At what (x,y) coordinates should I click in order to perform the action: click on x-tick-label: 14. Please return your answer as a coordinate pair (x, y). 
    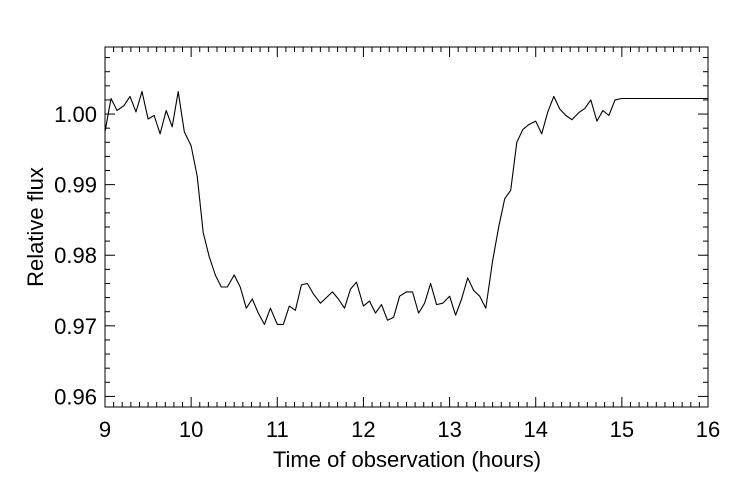
    Looking at the image, I should click on (535, 429).